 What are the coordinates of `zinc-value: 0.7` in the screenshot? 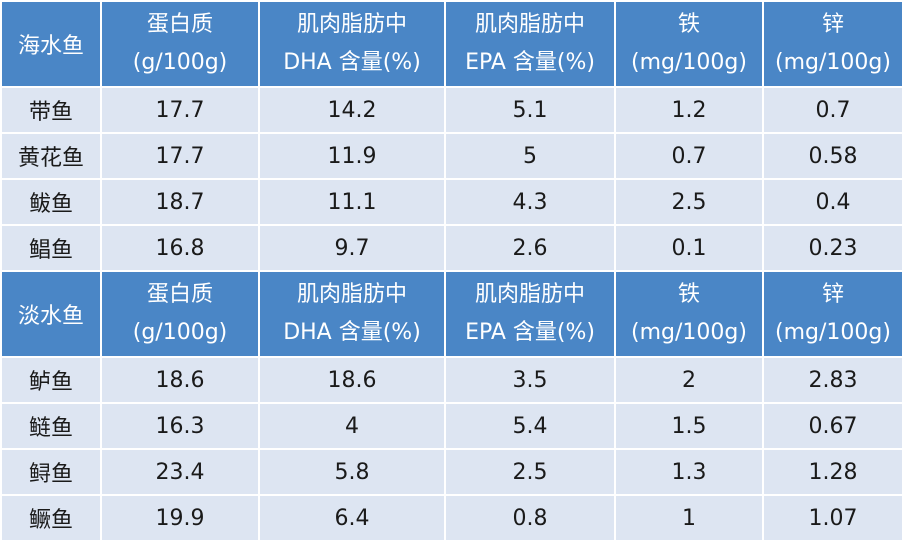 It's located at (832, 110).